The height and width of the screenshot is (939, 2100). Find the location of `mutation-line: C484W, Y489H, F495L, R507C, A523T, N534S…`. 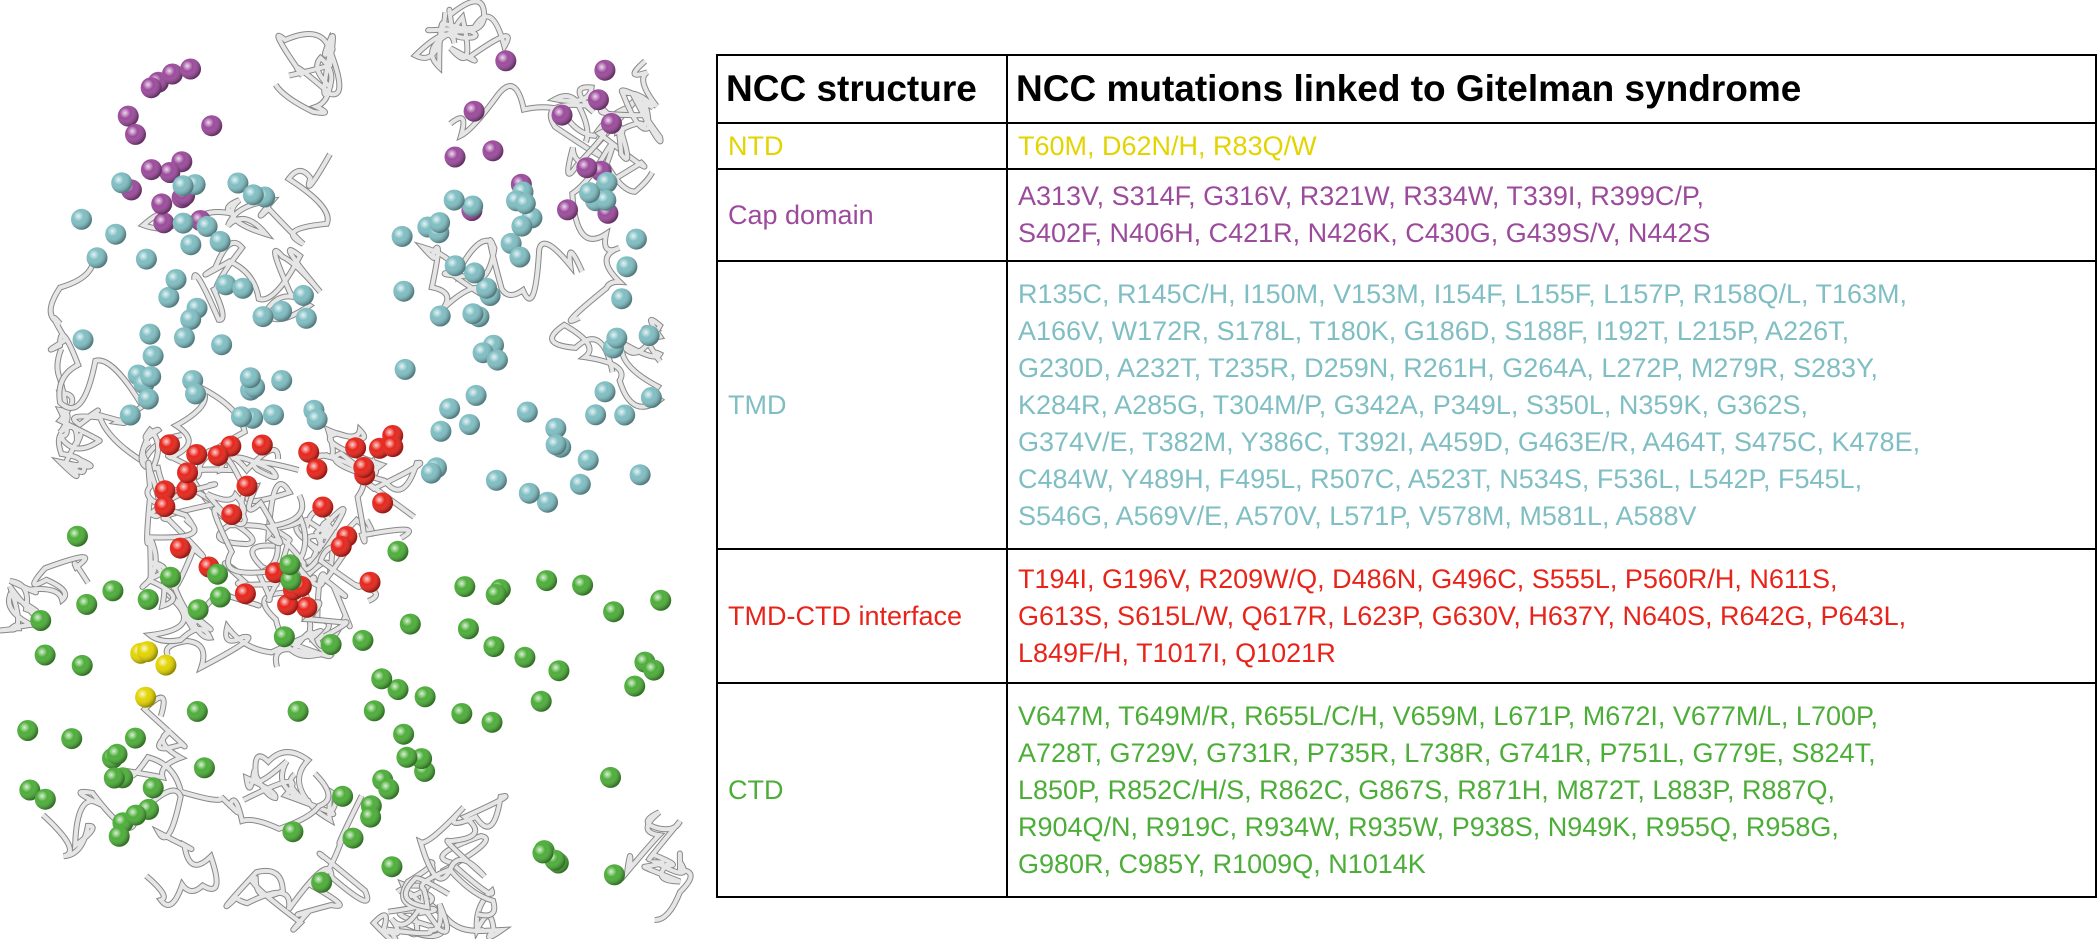

mutation-line: C484W, Y489H, F495L, R507C, A523T, N534S… is located at coordinates (1440, 478).